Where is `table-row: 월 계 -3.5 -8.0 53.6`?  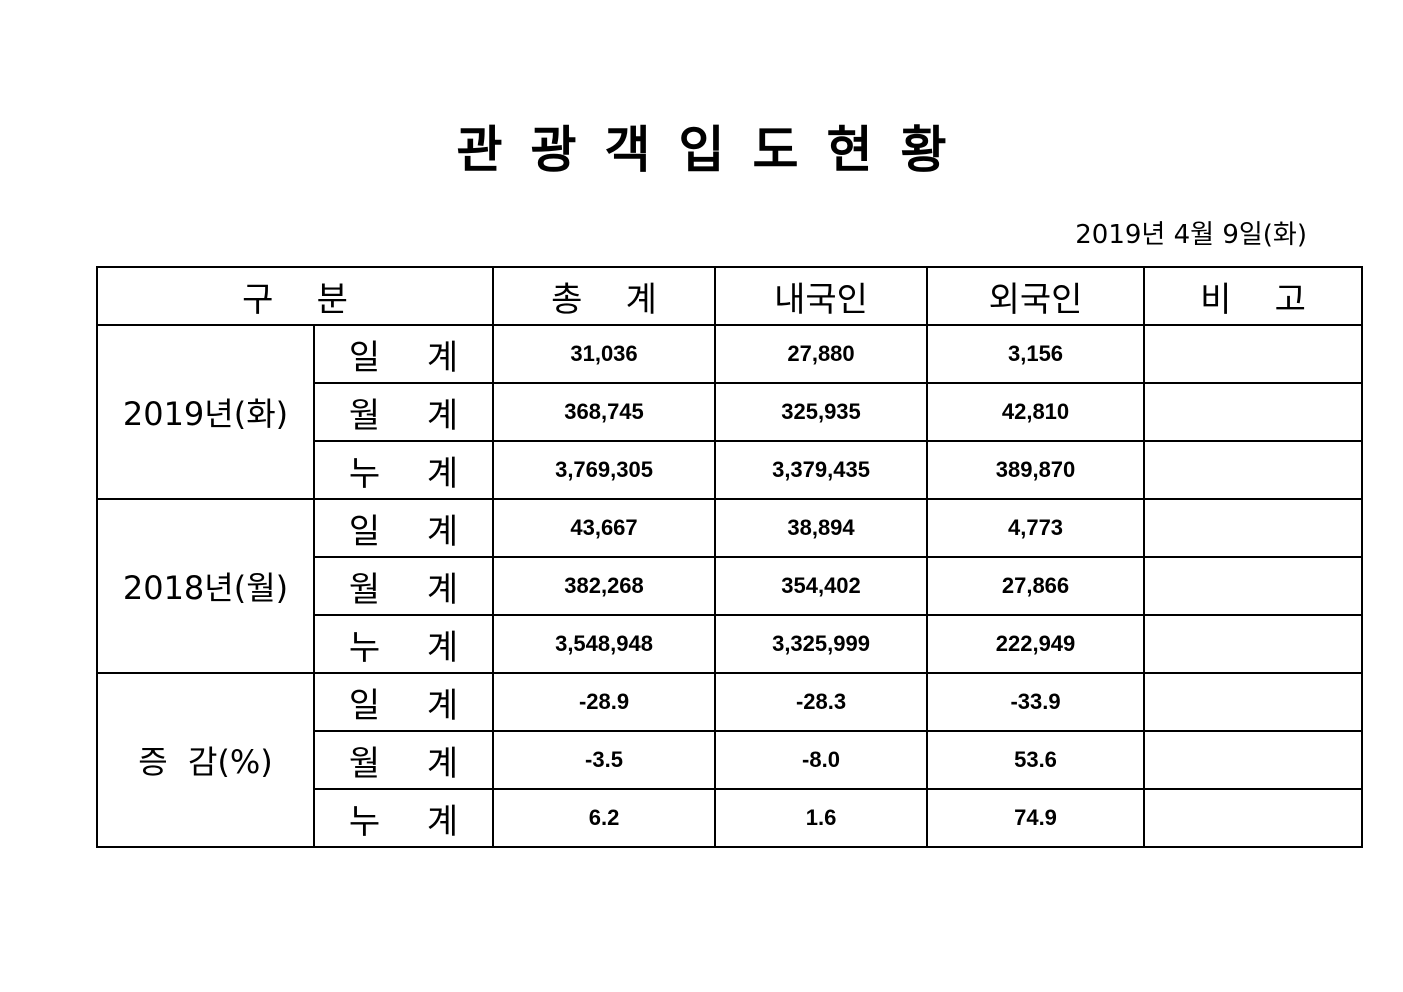
table-row: 월 계 -3.5 -8.0 53.6 is located at coordinates (730, 760).